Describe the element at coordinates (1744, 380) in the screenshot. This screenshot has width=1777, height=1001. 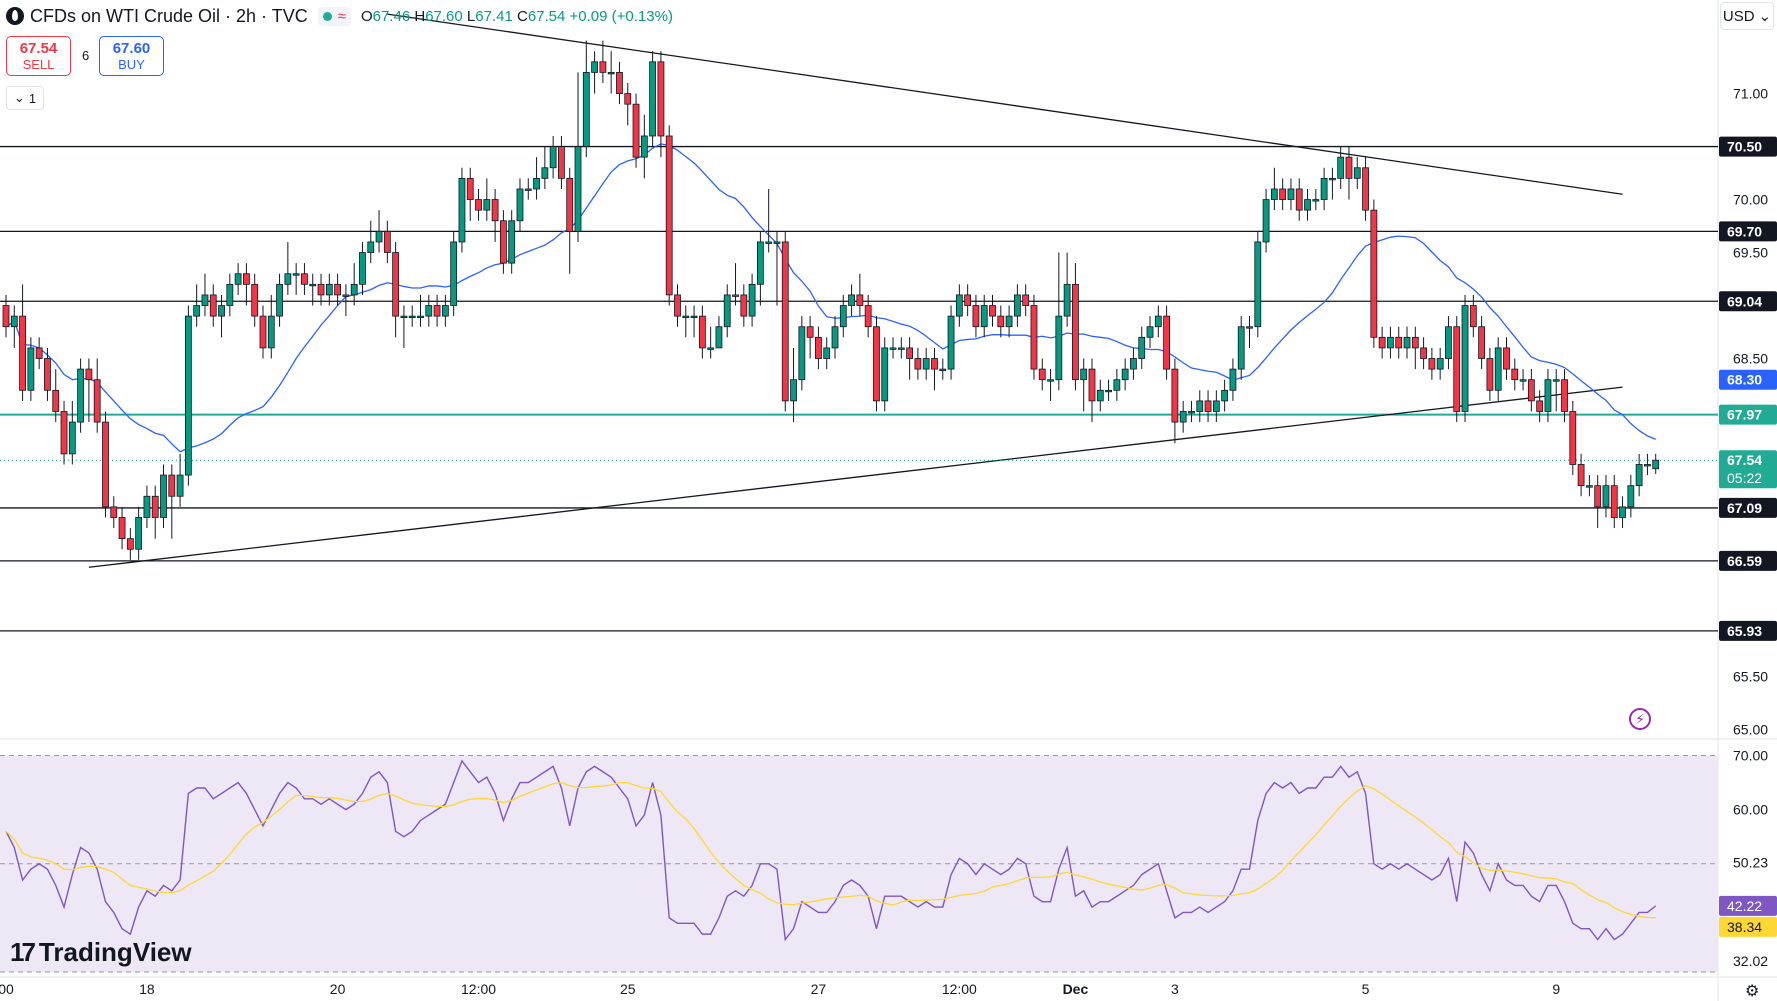
I see `ma-axis-label-text: 68.30` at that location.